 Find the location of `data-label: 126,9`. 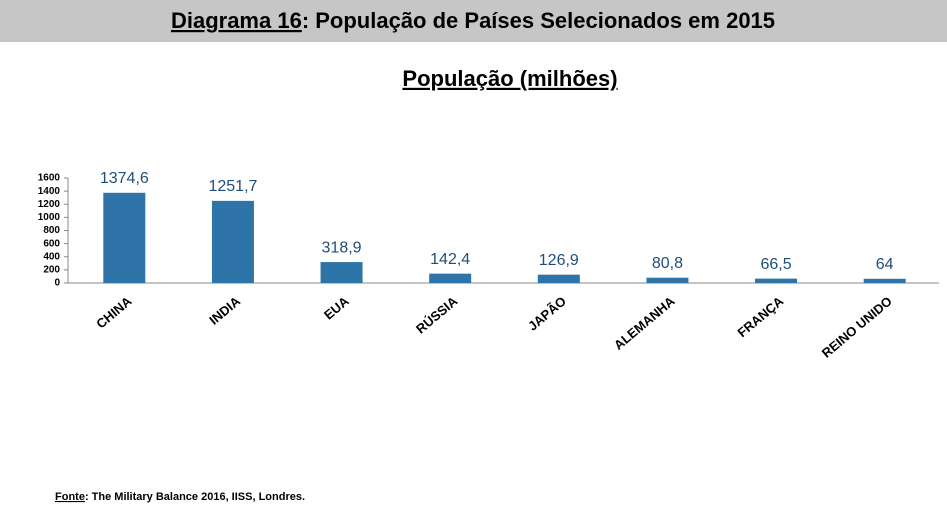

data-label: 126,9 is located at coordinates (559, 260).